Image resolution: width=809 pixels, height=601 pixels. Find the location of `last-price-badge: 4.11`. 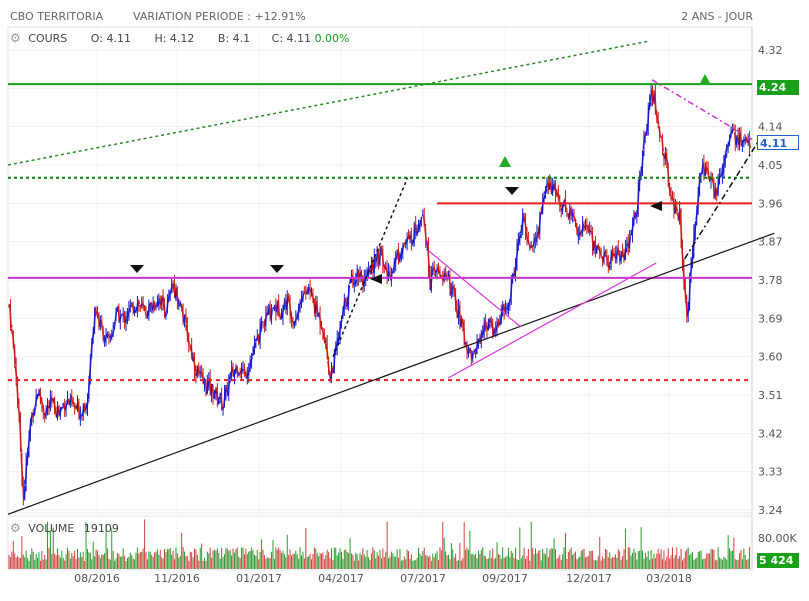

last-price-badge: 4.11 is located at coordinates (778, 142).